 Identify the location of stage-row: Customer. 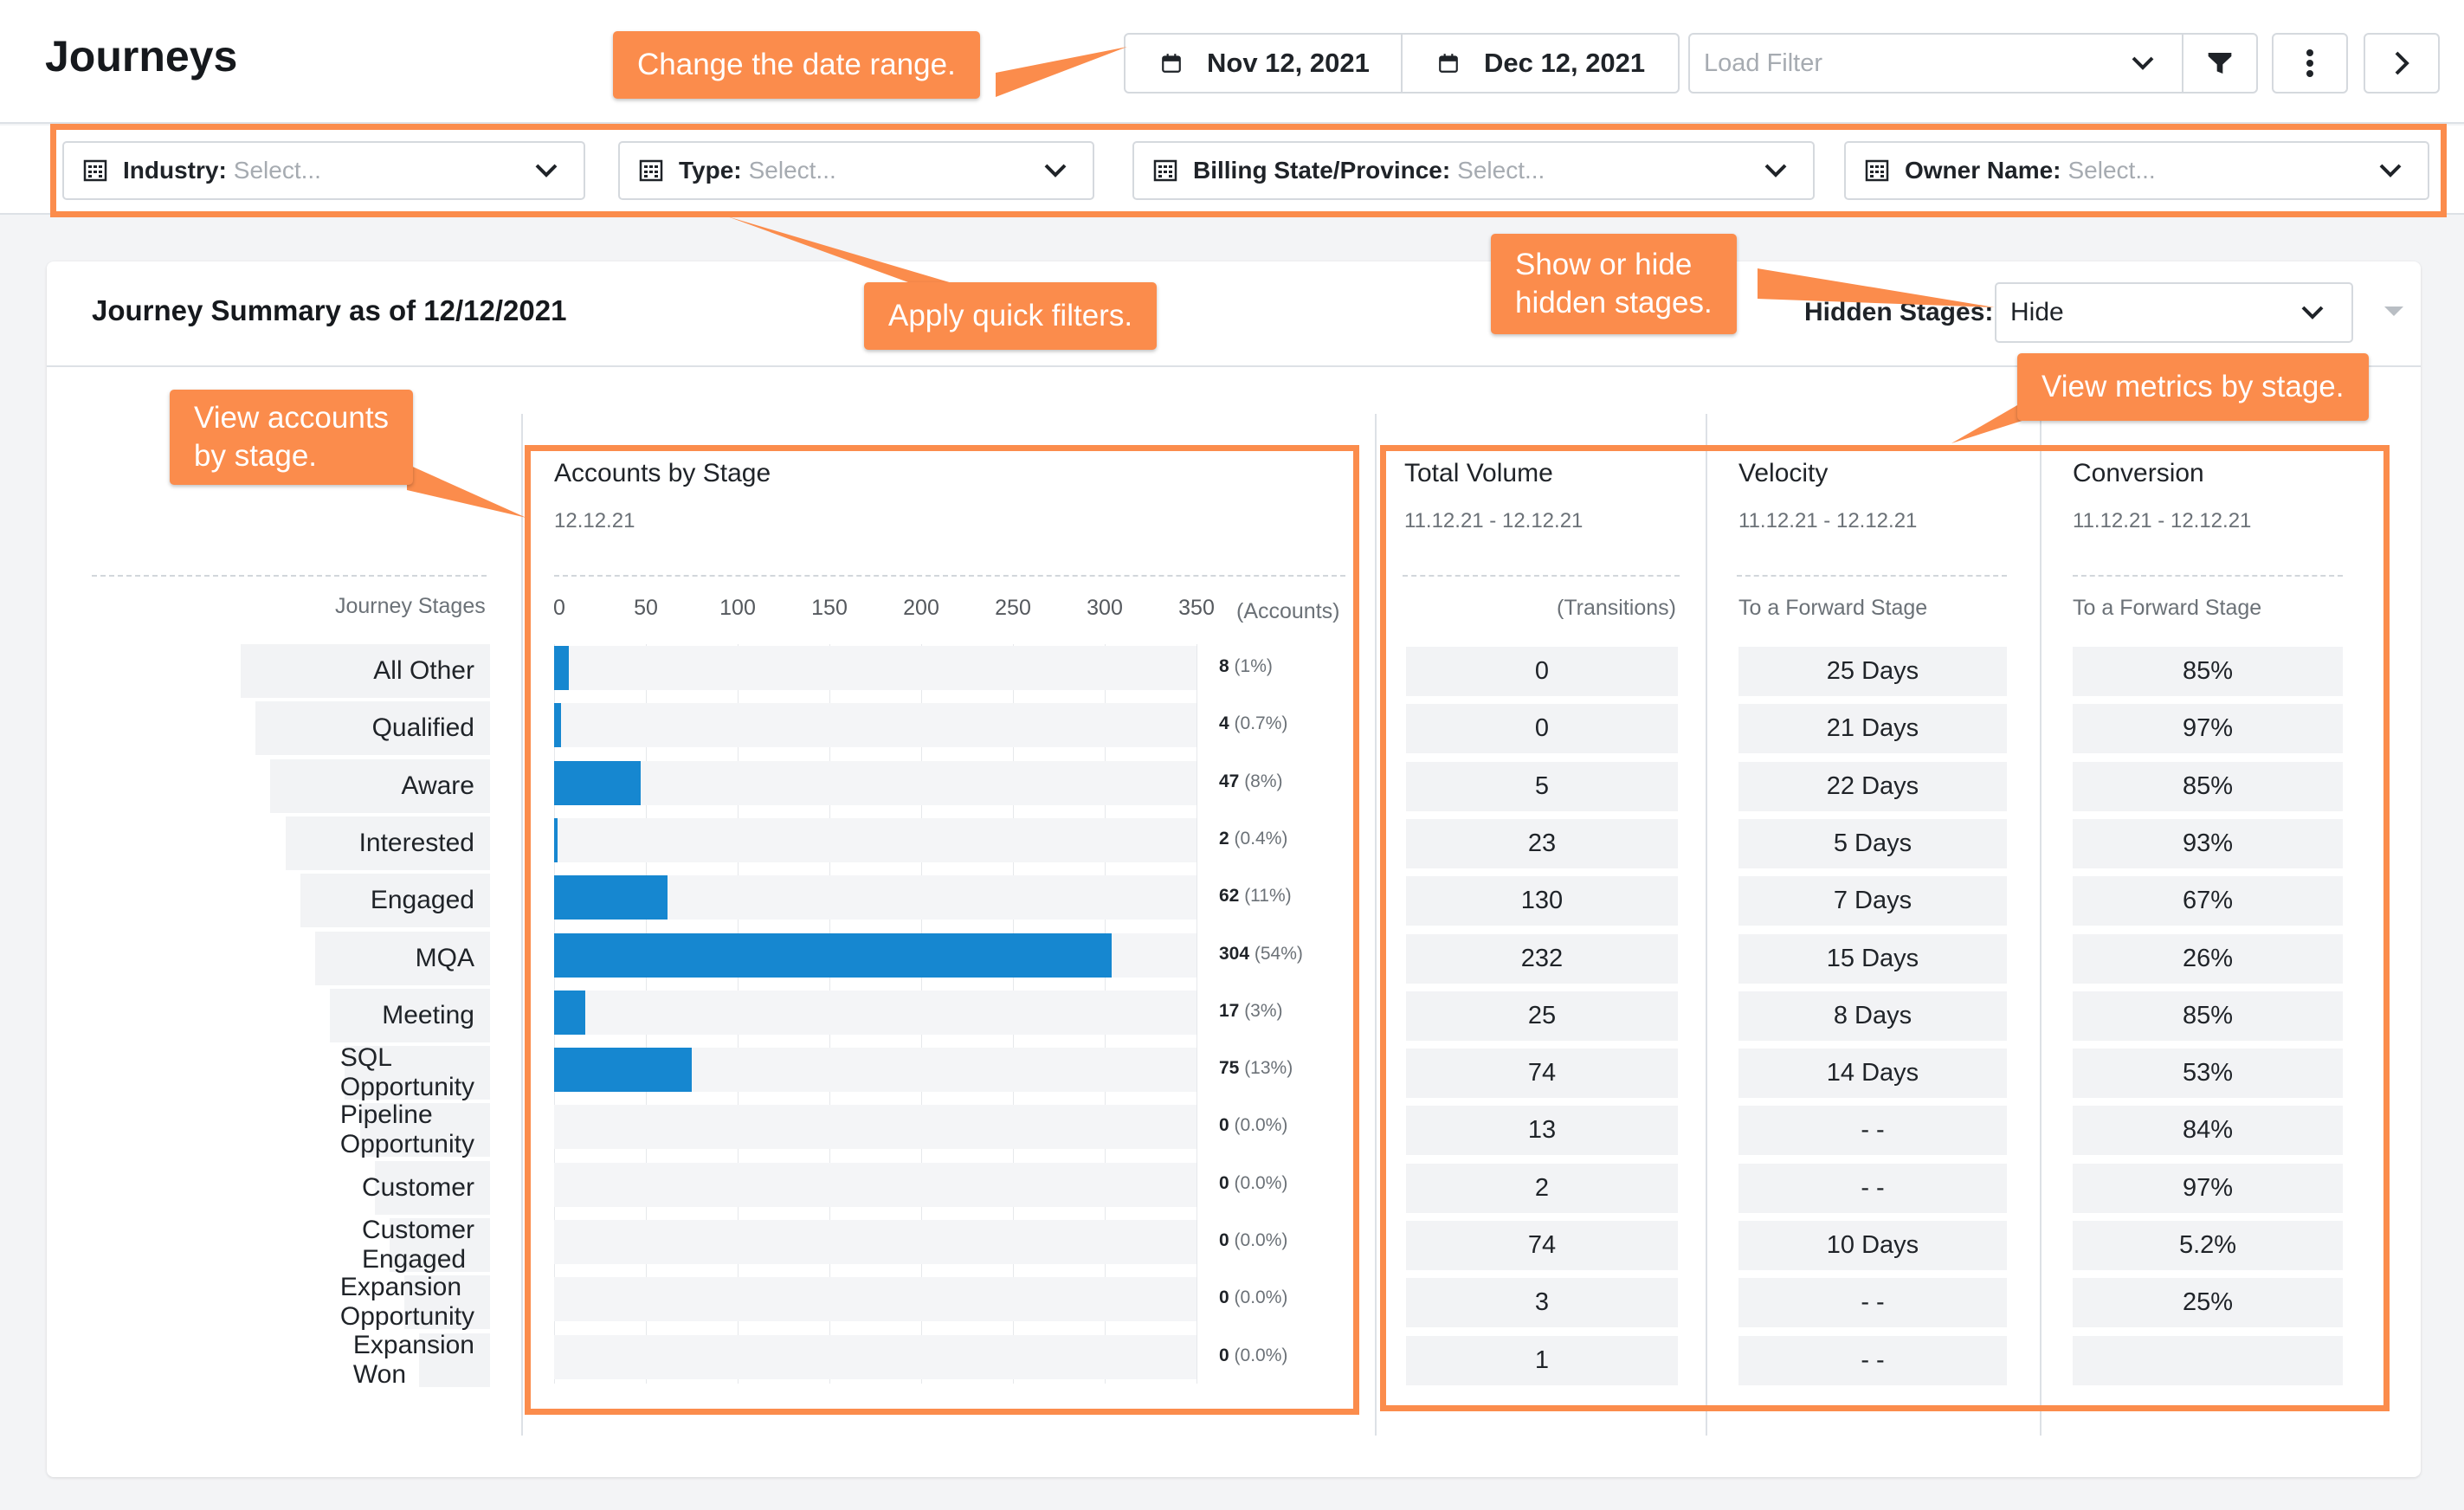
(426, 1187).